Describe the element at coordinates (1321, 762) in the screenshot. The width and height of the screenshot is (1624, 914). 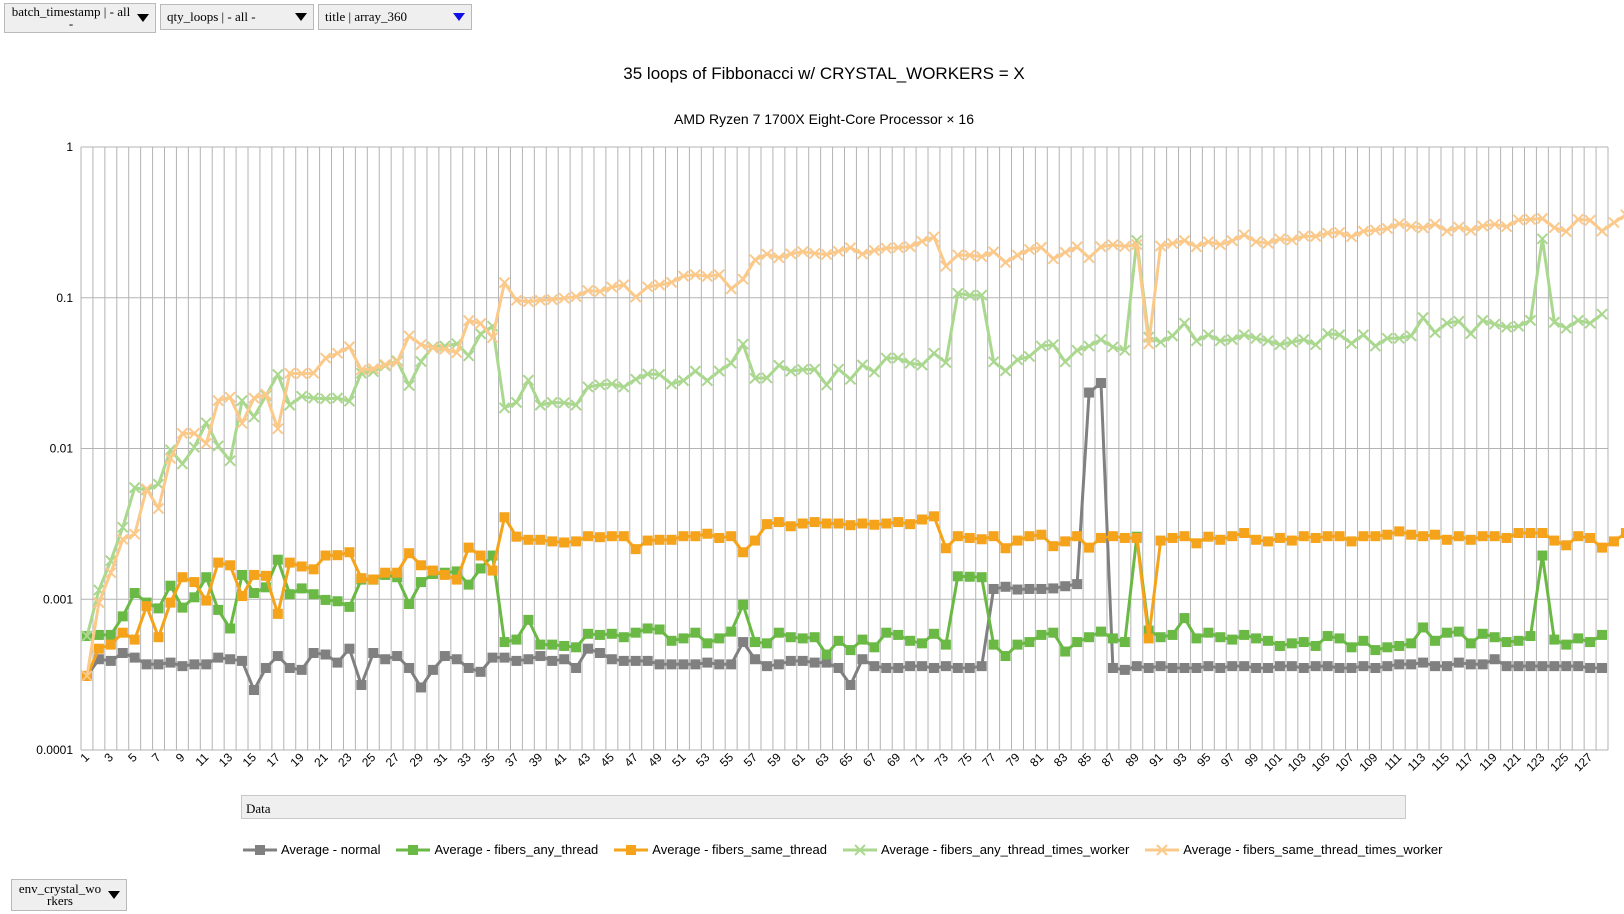
I see `x-tick-label: 105` at that location.